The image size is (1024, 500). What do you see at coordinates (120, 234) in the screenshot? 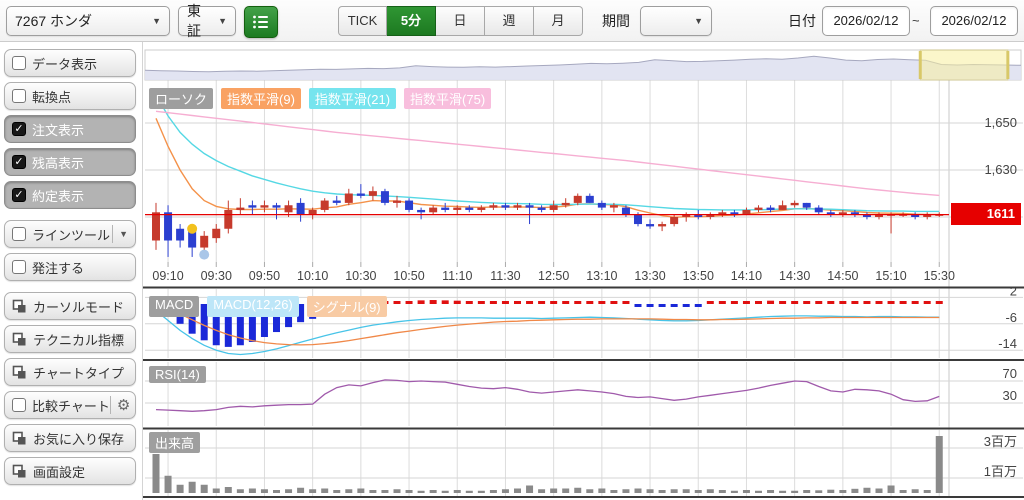
I see `dropdown-toggle: ▼` at bounding box center [120, 234].